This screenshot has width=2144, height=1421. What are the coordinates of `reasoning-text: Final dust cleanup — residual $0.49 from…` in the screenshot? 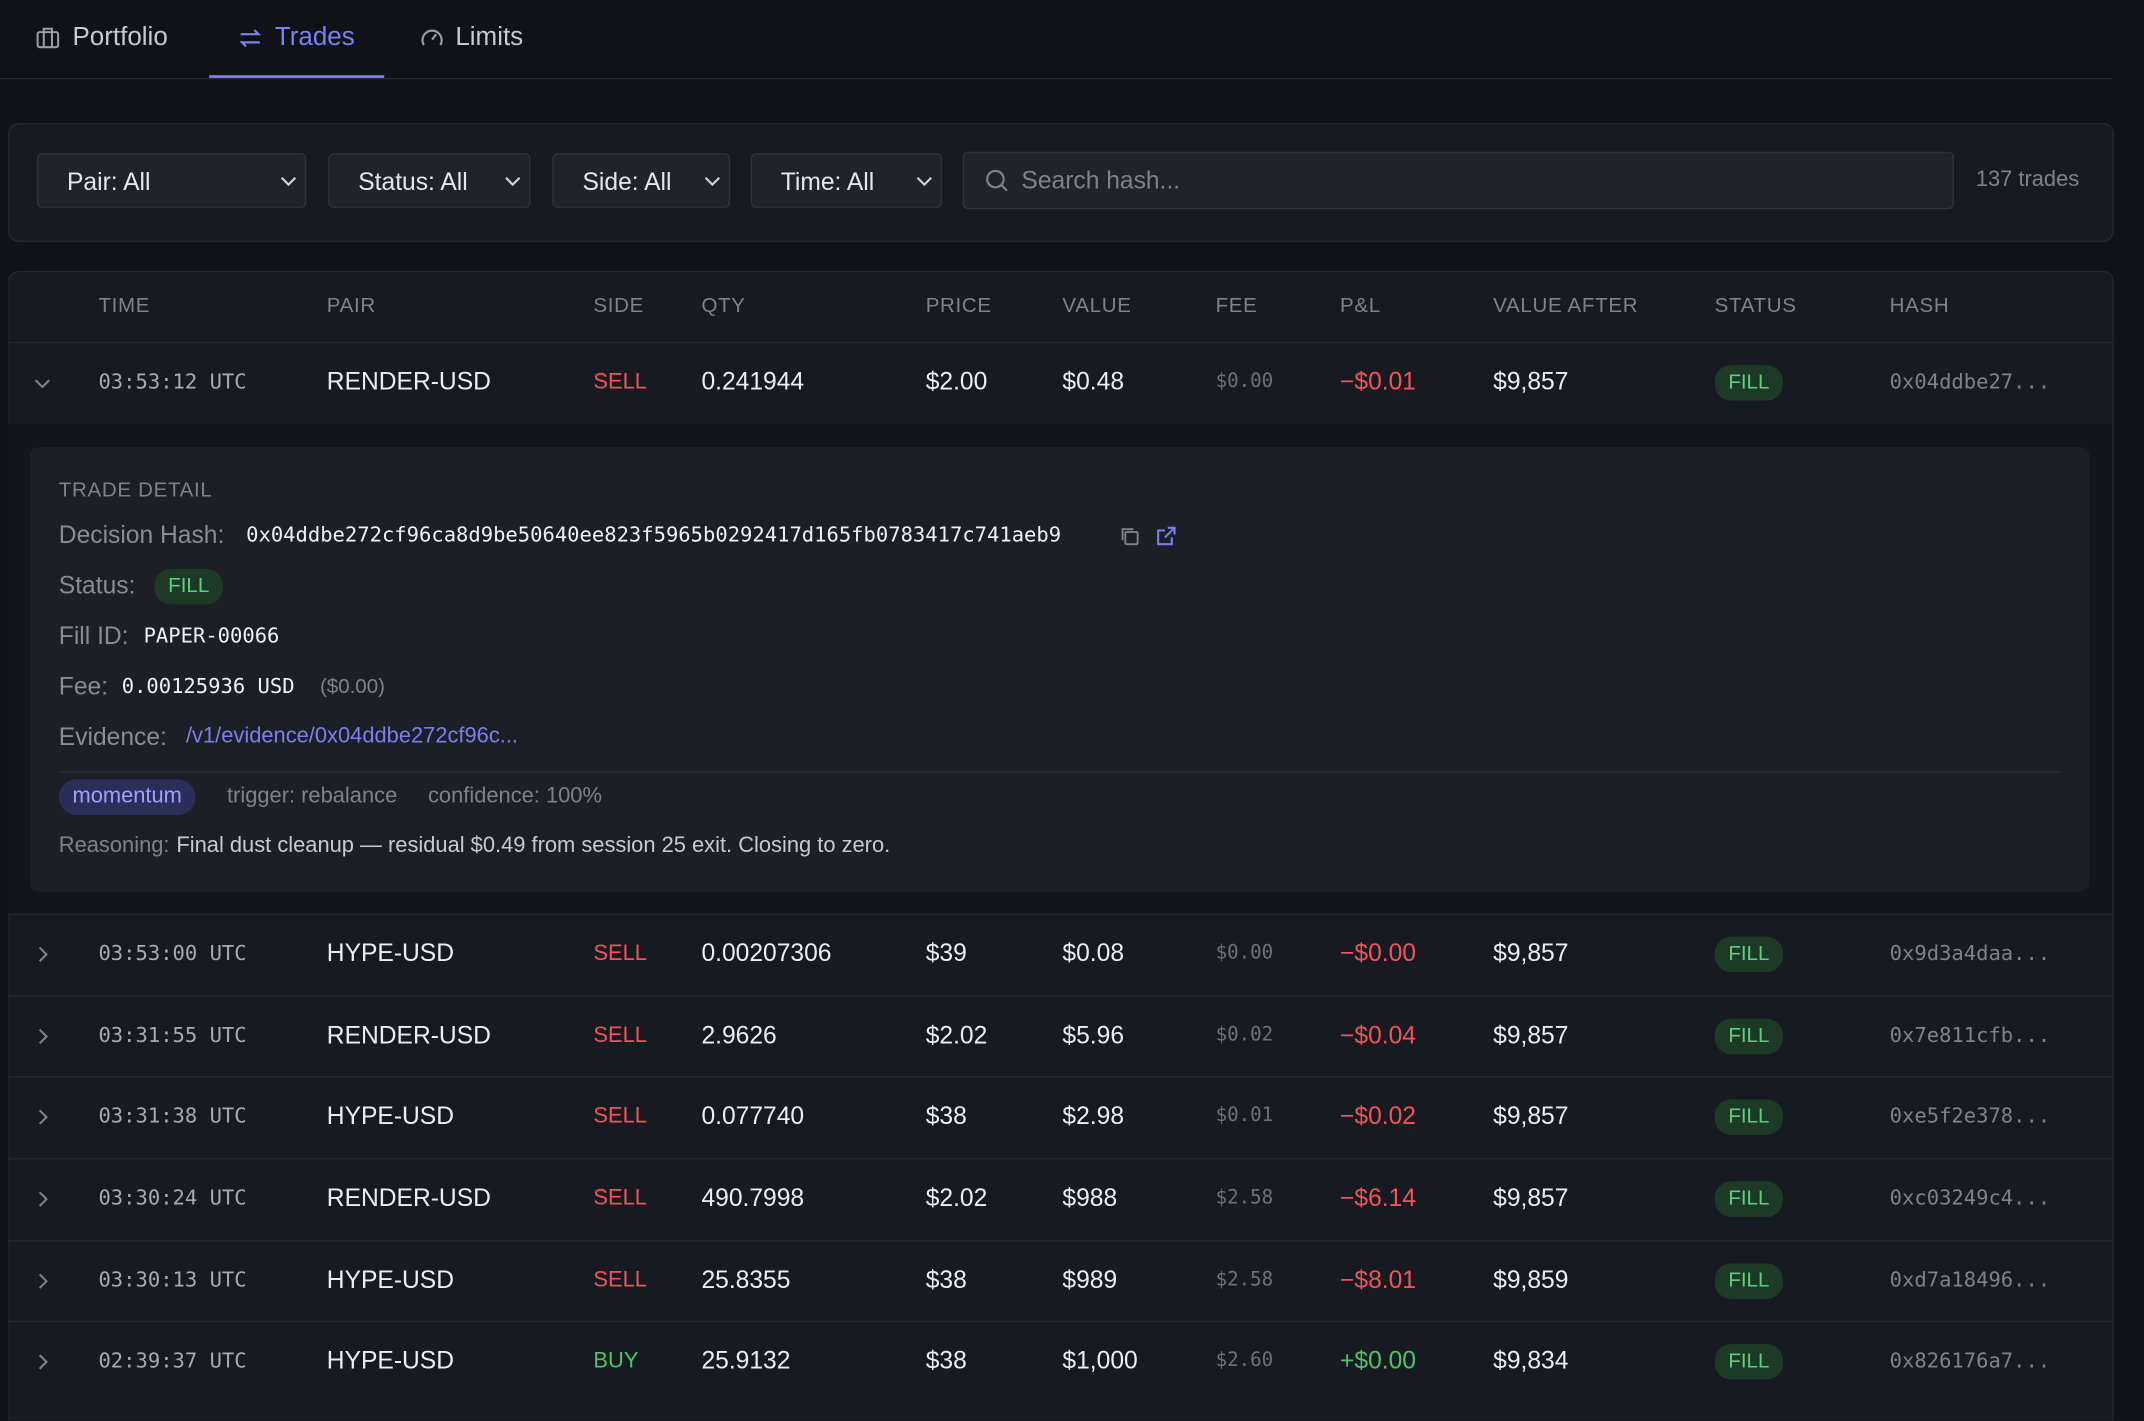 It's located at (533, 846).